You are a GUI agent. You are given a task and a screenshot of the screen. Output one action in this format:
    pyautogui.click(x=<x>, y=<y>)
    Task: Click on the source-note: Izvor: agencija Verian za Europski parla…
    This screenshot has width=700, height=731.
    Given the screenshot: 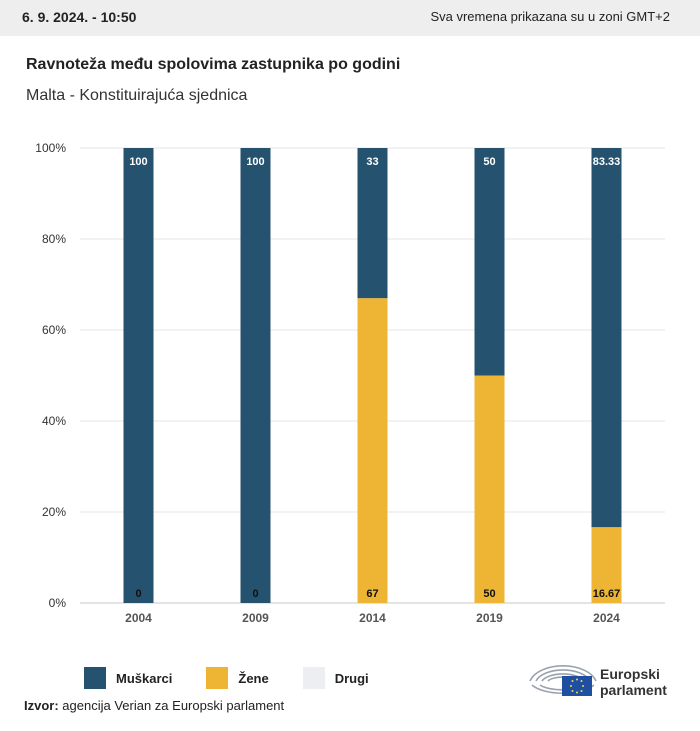 What is the action you would take?
    pyautogui.click(x=154, y=705)
    